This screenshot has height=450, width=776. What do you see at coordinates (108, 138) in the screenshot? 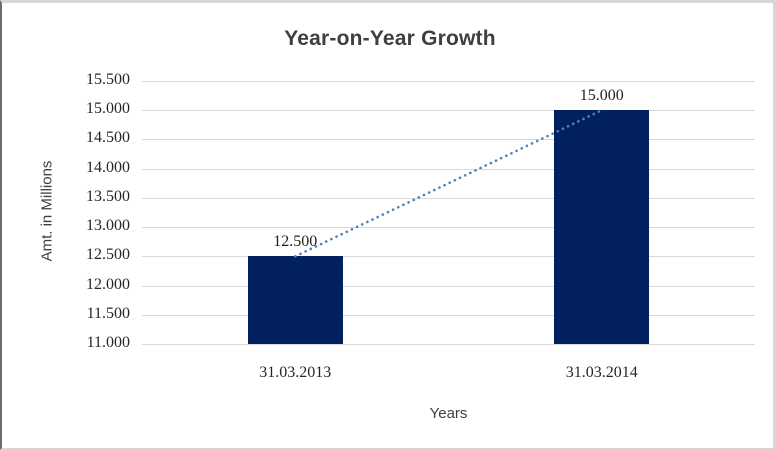
I see `y-tick-label: 14.500` at bounding box center [108, 138].